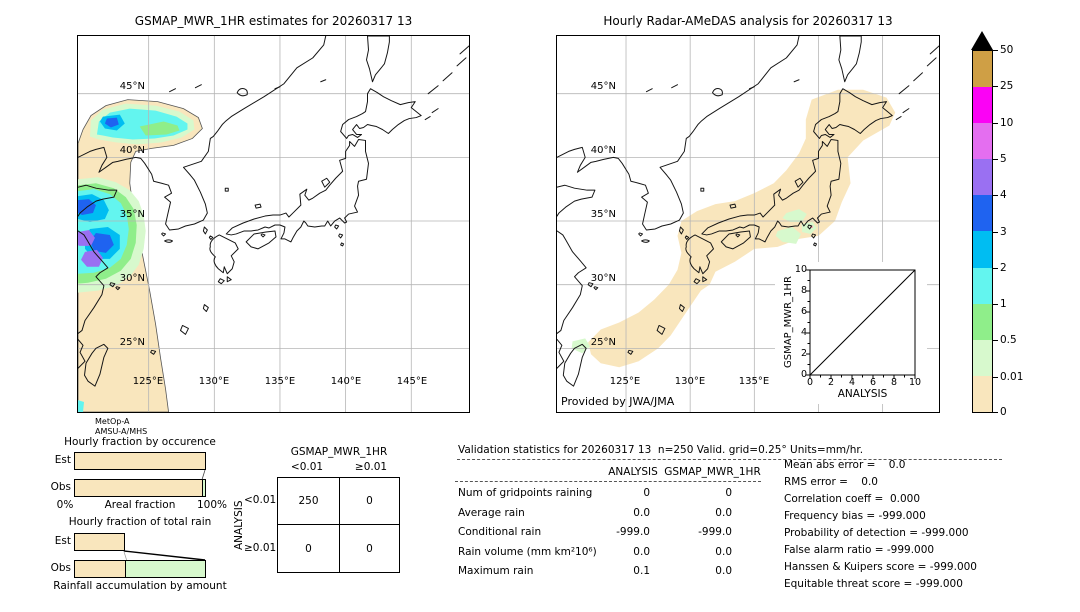 This screenshot has height=612, width=1080. What do you see at coordinates (852, 499) in the screenshot?
I see `score-line: Correlation coeff = 0.000` at bounding box center [852, 499].